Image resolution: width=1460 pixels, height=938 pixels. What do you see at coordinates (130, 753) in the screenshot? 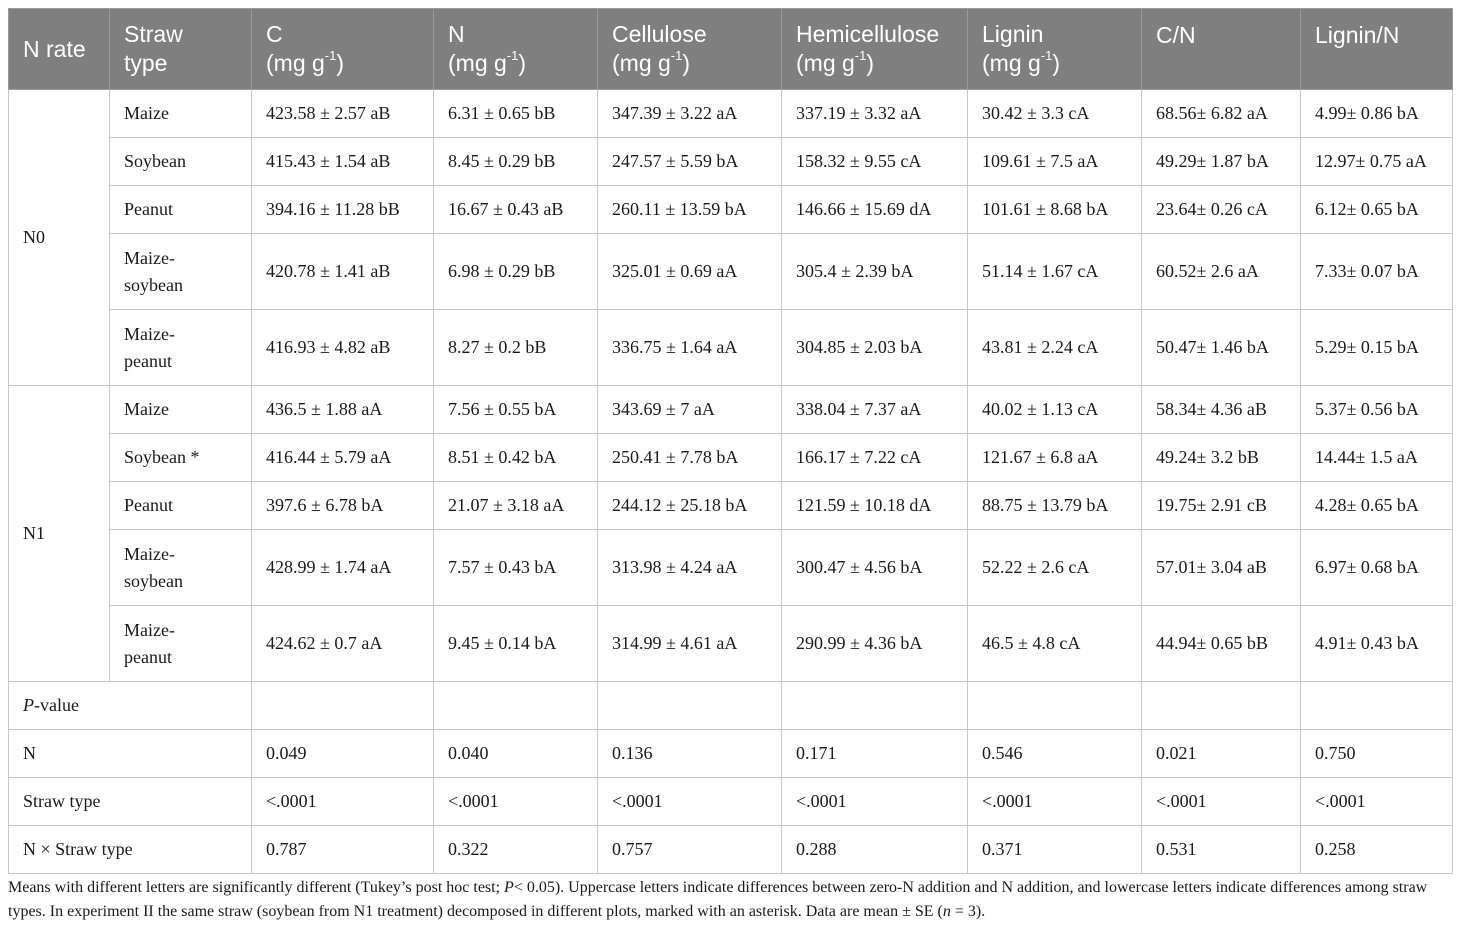
I see `pvalue-label: N` at bounding box center [130, 753].